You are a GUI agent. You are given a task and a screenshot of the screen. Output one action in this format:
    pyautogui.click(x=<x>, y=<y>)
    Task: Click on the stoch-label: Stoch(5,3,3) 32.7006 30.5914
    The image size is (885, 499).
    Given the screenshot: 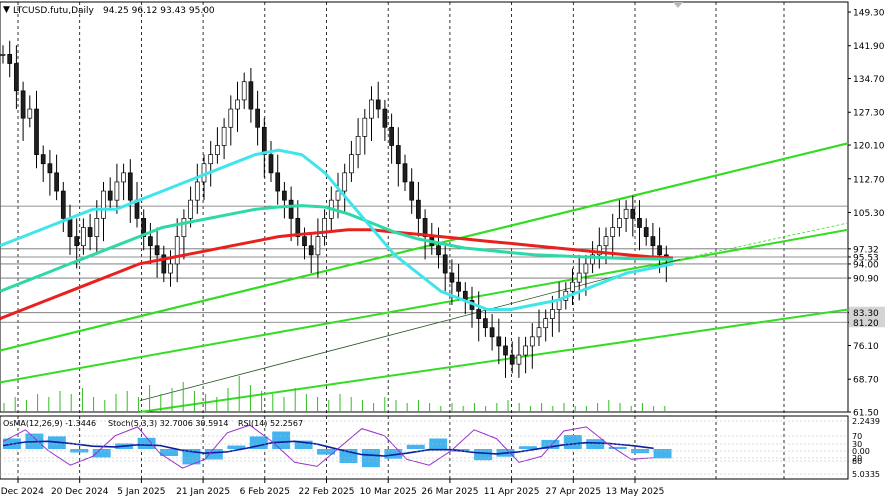 What is the action you would take?
    pyautogui.click(x=168, y=423)
    